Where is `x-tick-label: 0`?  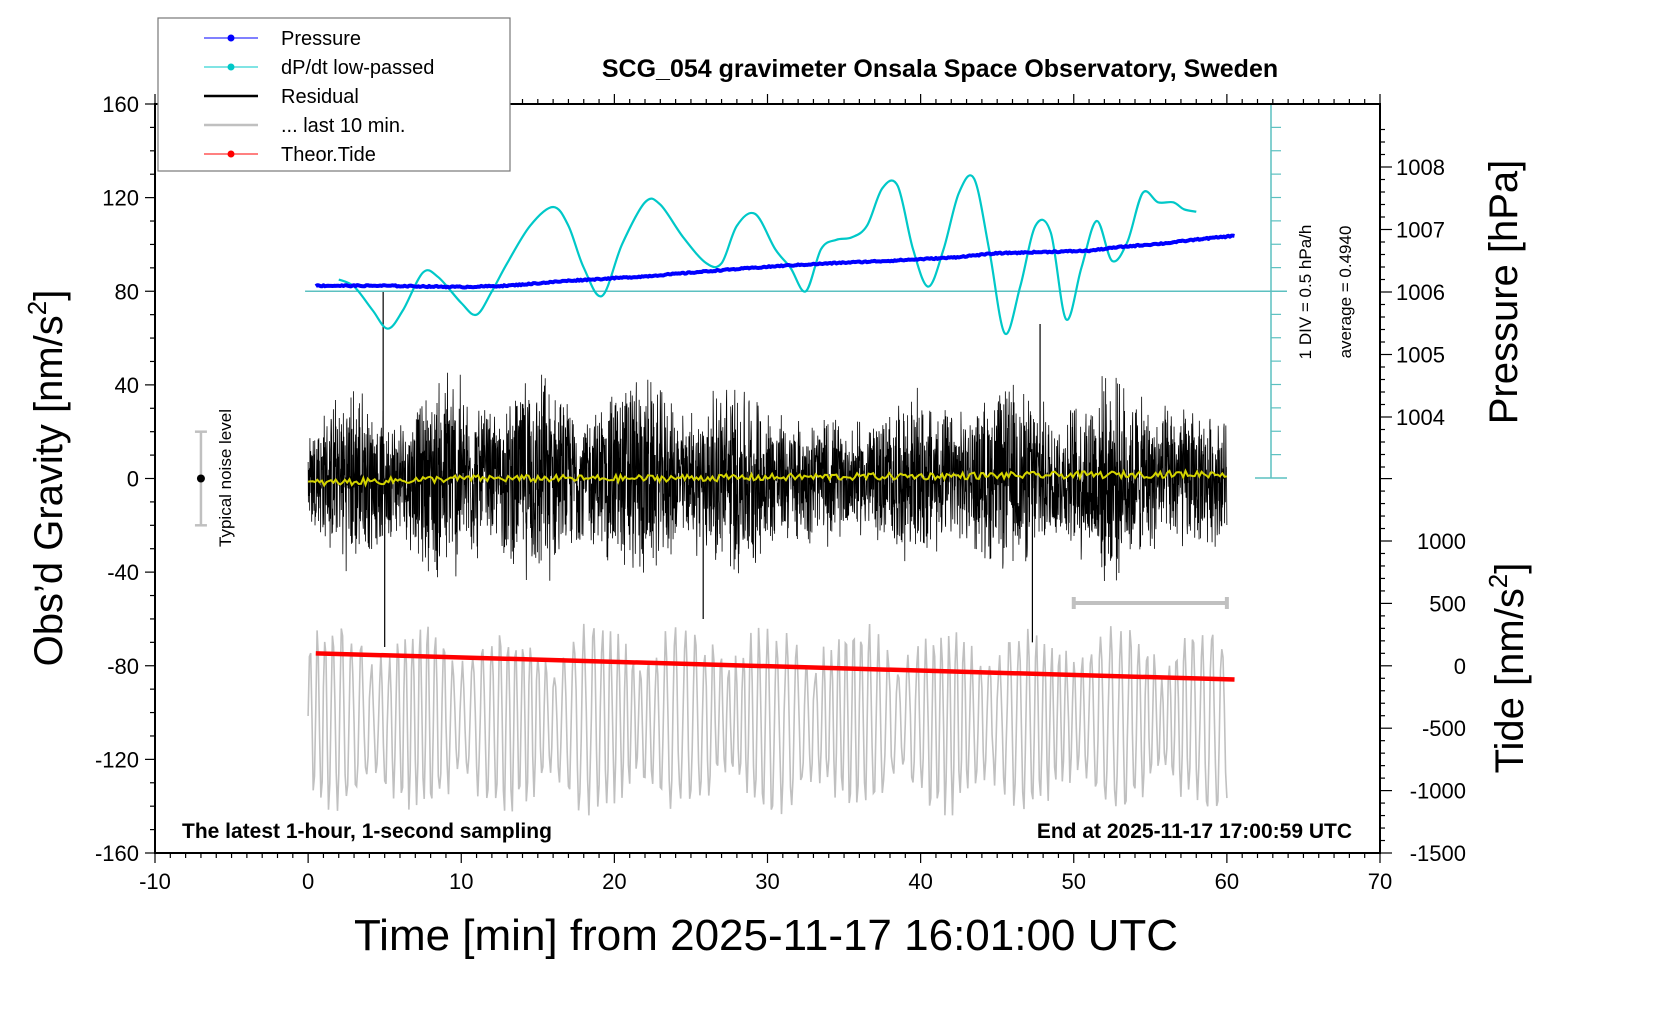
x-tick-label: 0 is located at coordinates (308, 881).